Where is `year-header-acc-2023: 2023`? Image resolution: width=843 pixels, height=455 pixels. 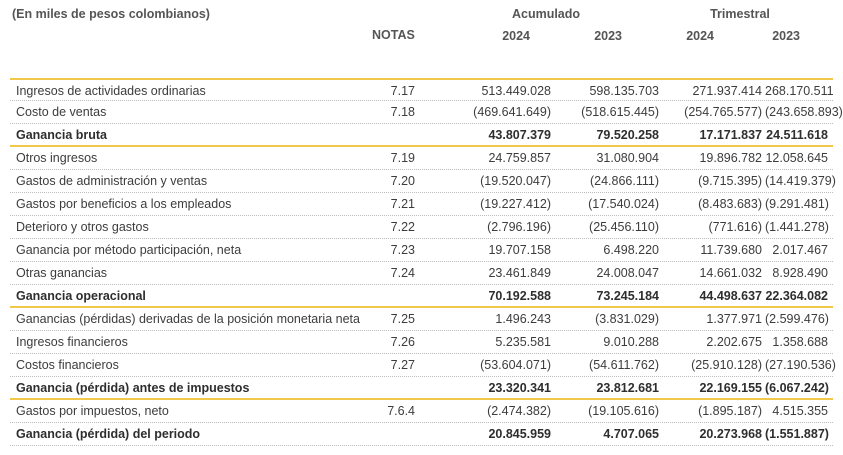 year-header-acc-2023: 2023 is located at coordinates (608, 36).